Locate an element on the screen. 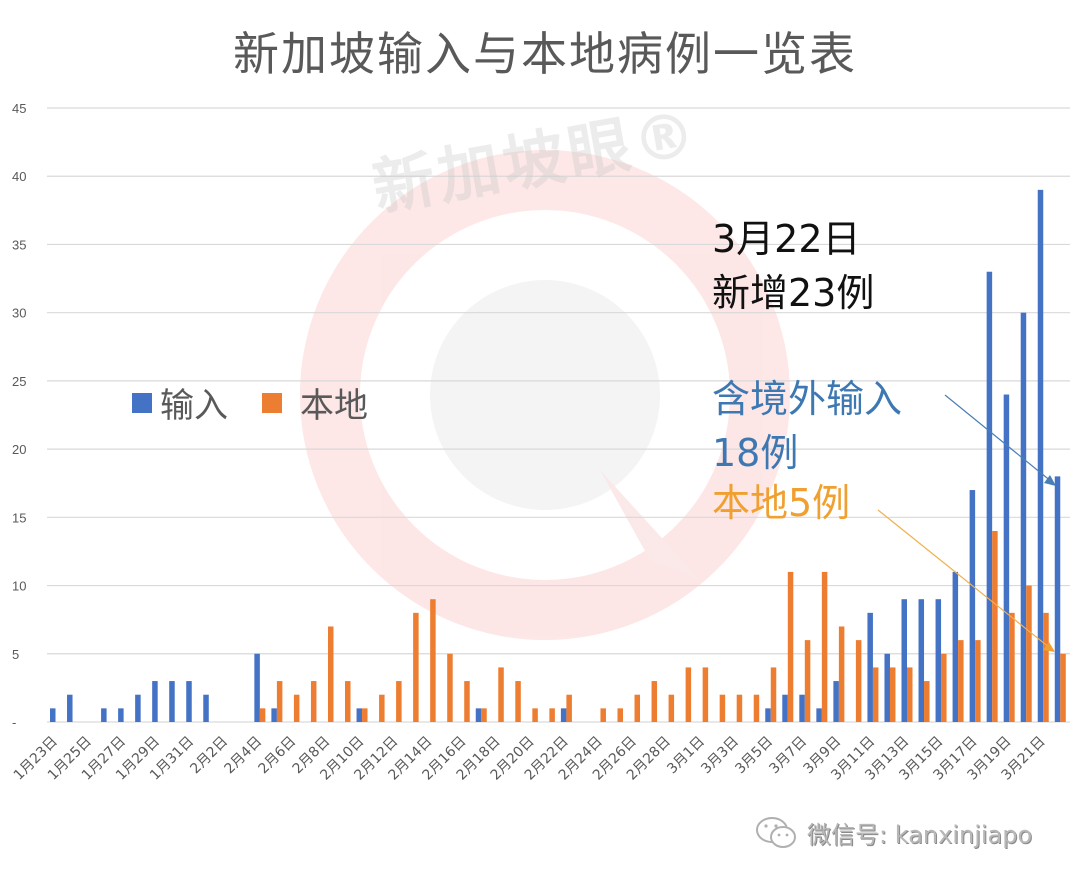  y-tick-label: 5 is located at coordinates (15, 654).